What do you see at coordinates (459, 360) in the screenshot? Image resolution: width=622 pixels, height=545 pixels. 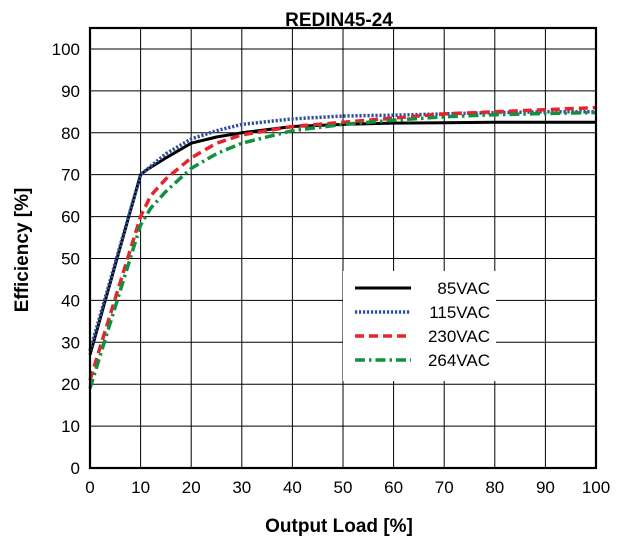 I see `legend-label: 264VAC` at bounding box center [459, 360].